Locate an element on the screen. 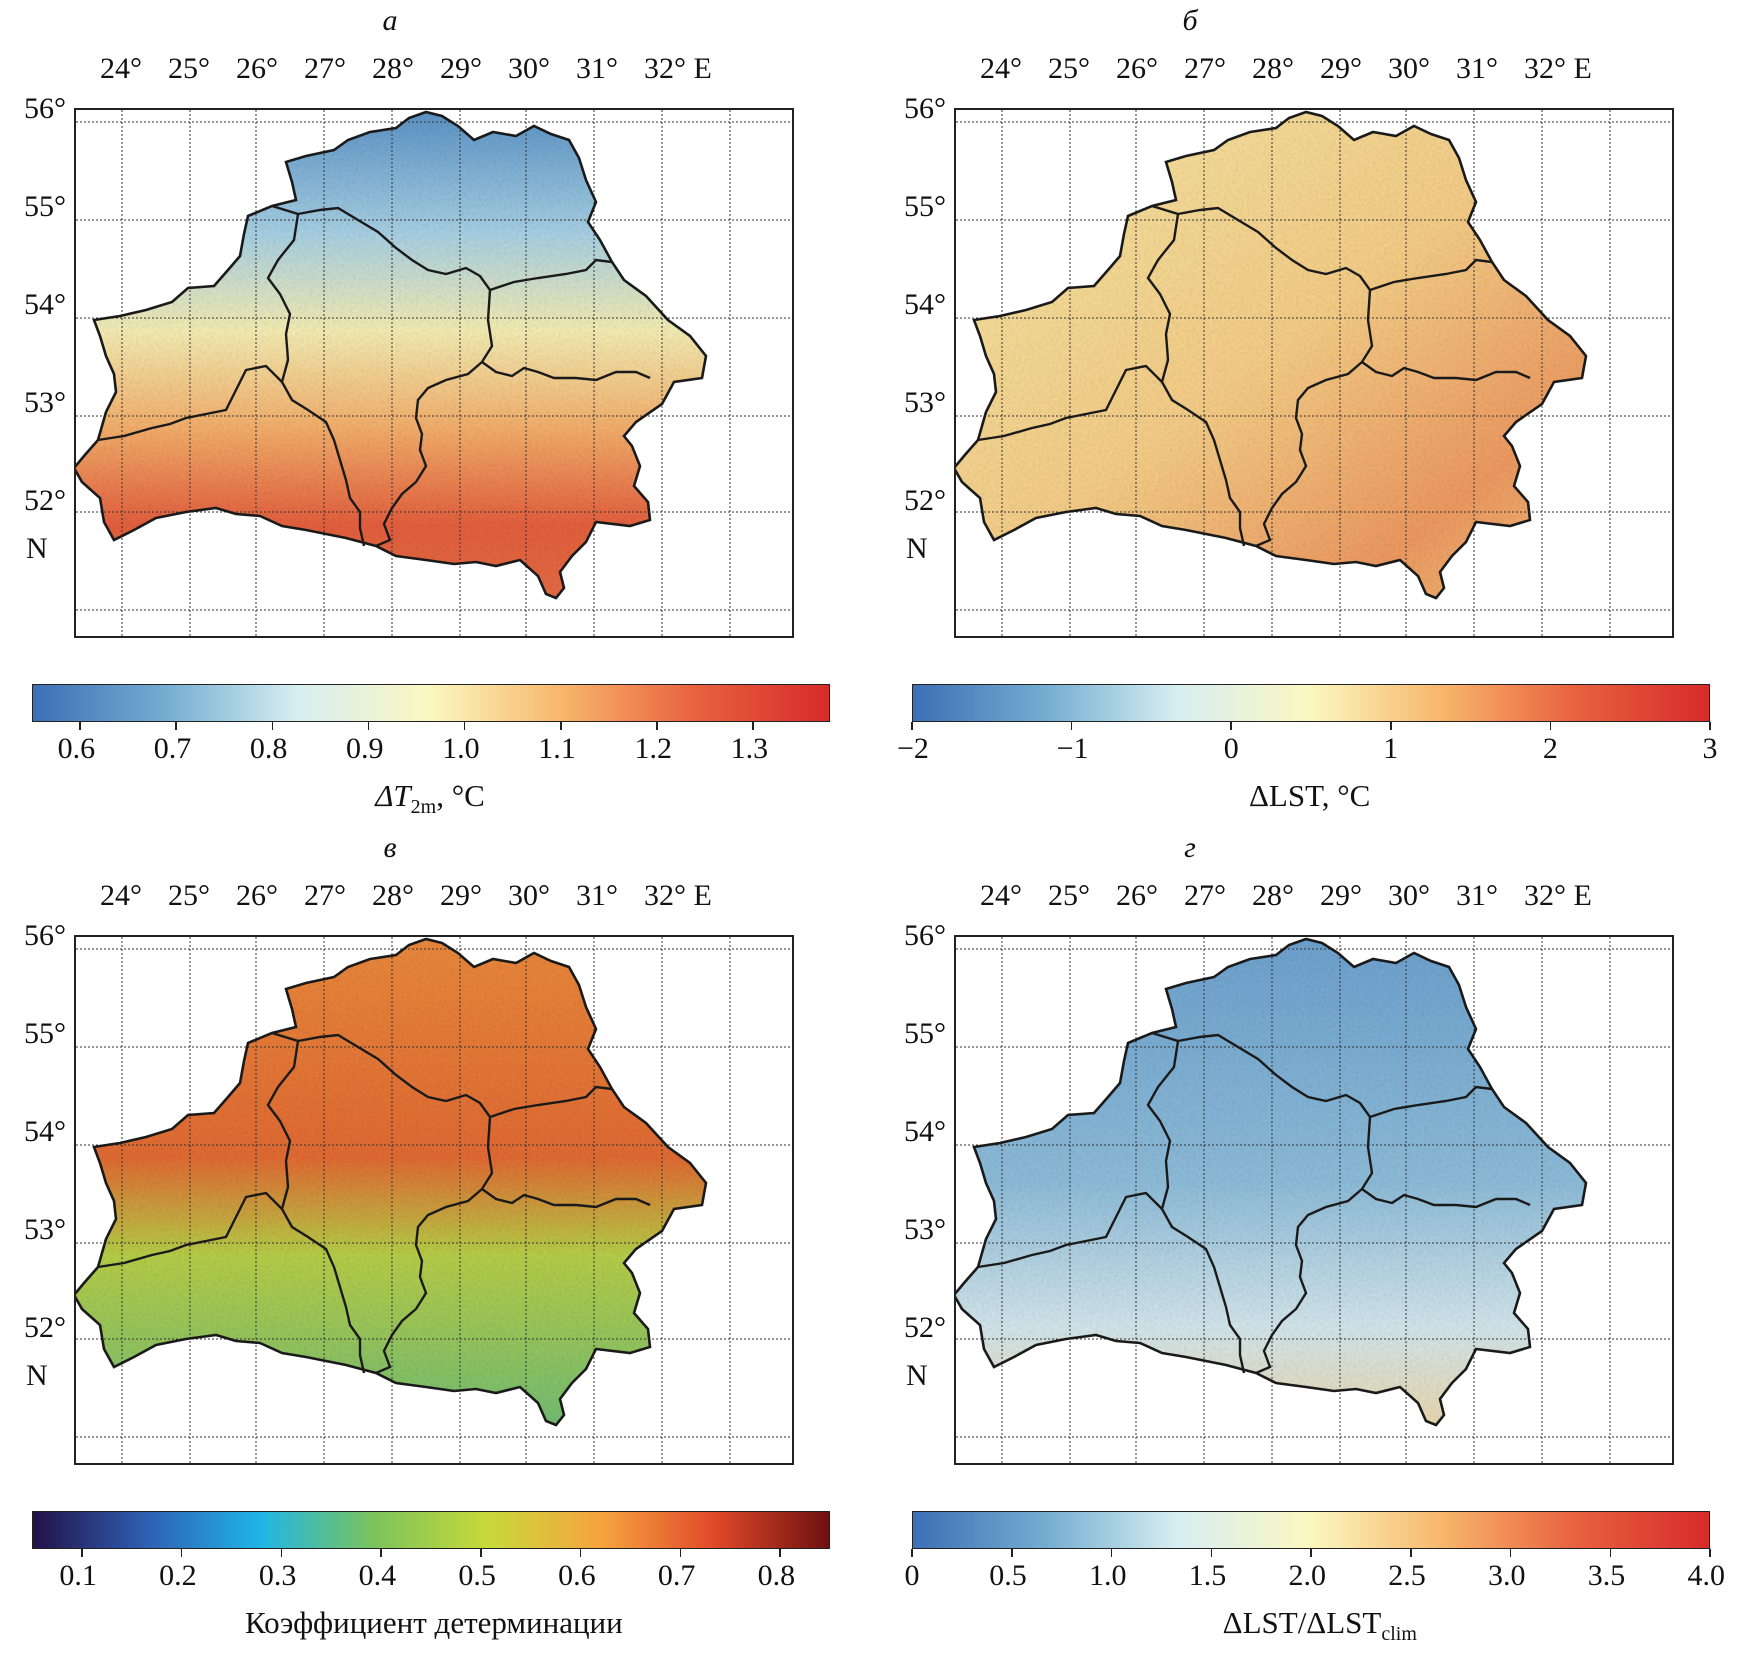 Image resolution: width=1753 pixels, height=1667 pixels. panel-letter: б is located at coordinates (1190, 20).